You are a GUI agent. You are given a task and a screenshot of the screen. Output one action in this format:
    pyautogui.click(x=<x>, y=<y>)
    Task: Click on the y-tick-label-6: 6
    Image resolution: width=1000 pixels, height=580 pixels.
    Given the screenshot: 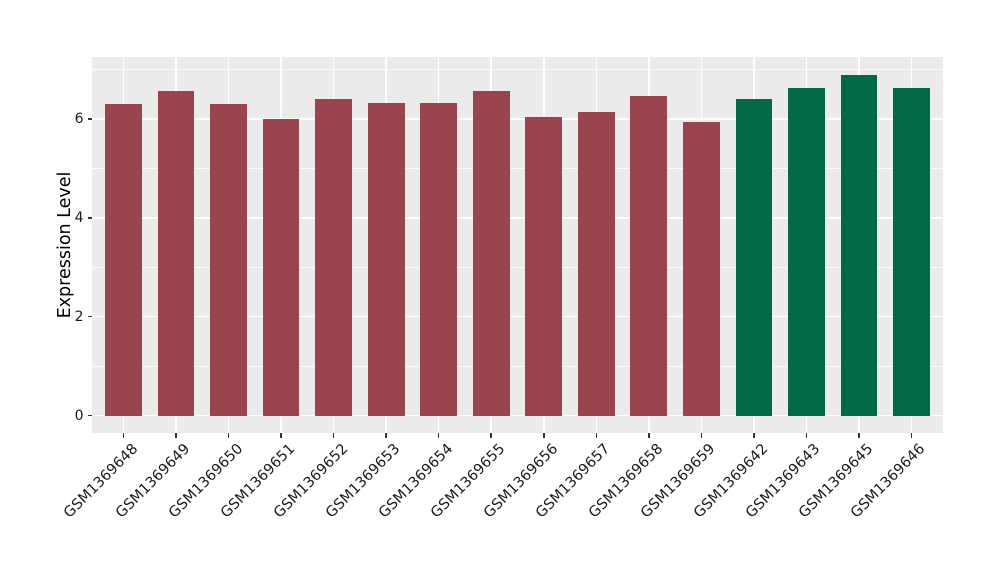 What is the action you would take?
    pyautogui.click(x=79, y=118)
    